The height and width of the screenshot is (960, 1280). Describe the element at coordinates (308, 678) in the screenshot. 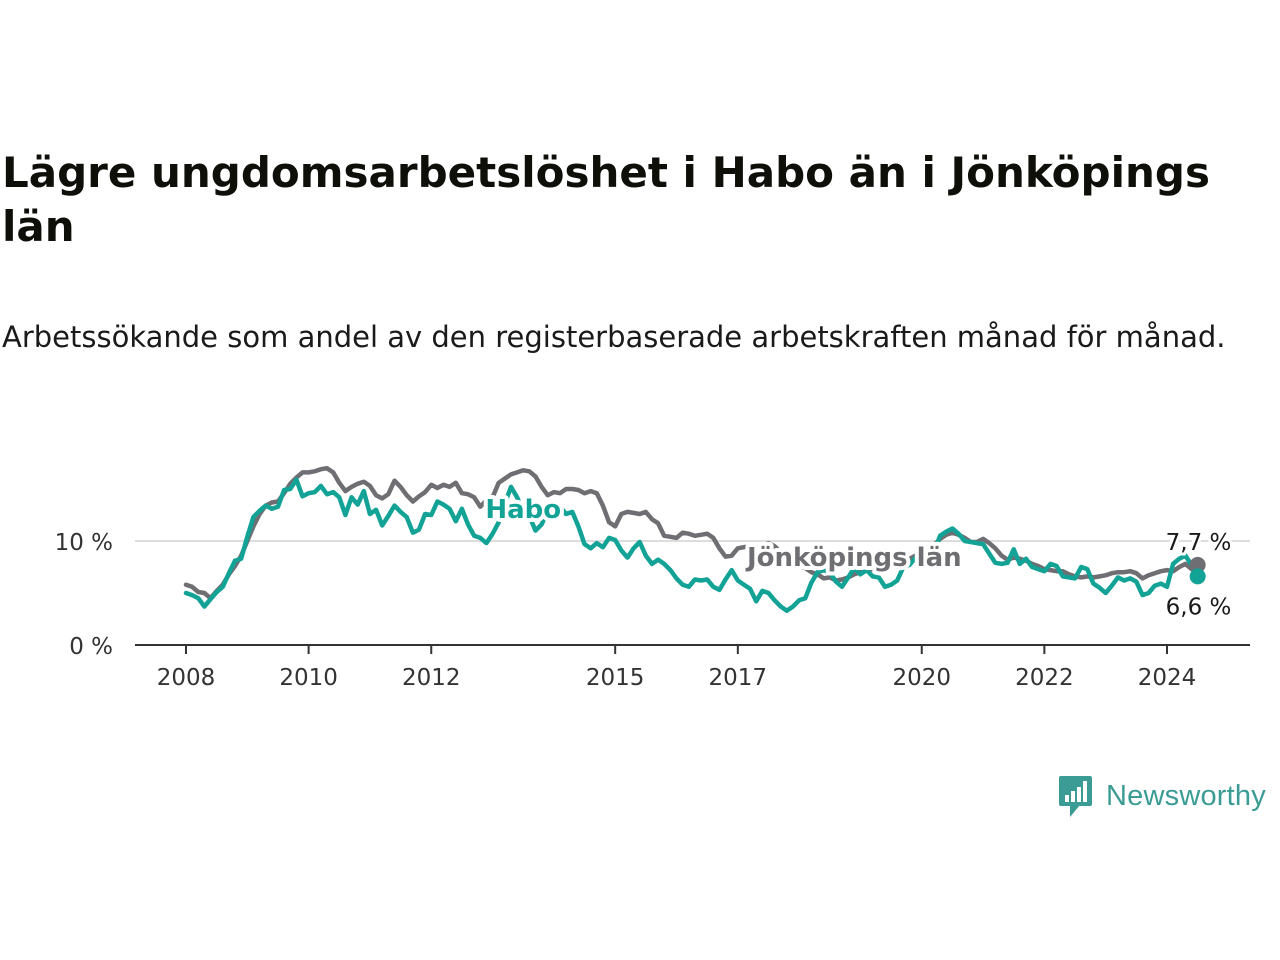

I see `x-tick-label: 2010` at that location.